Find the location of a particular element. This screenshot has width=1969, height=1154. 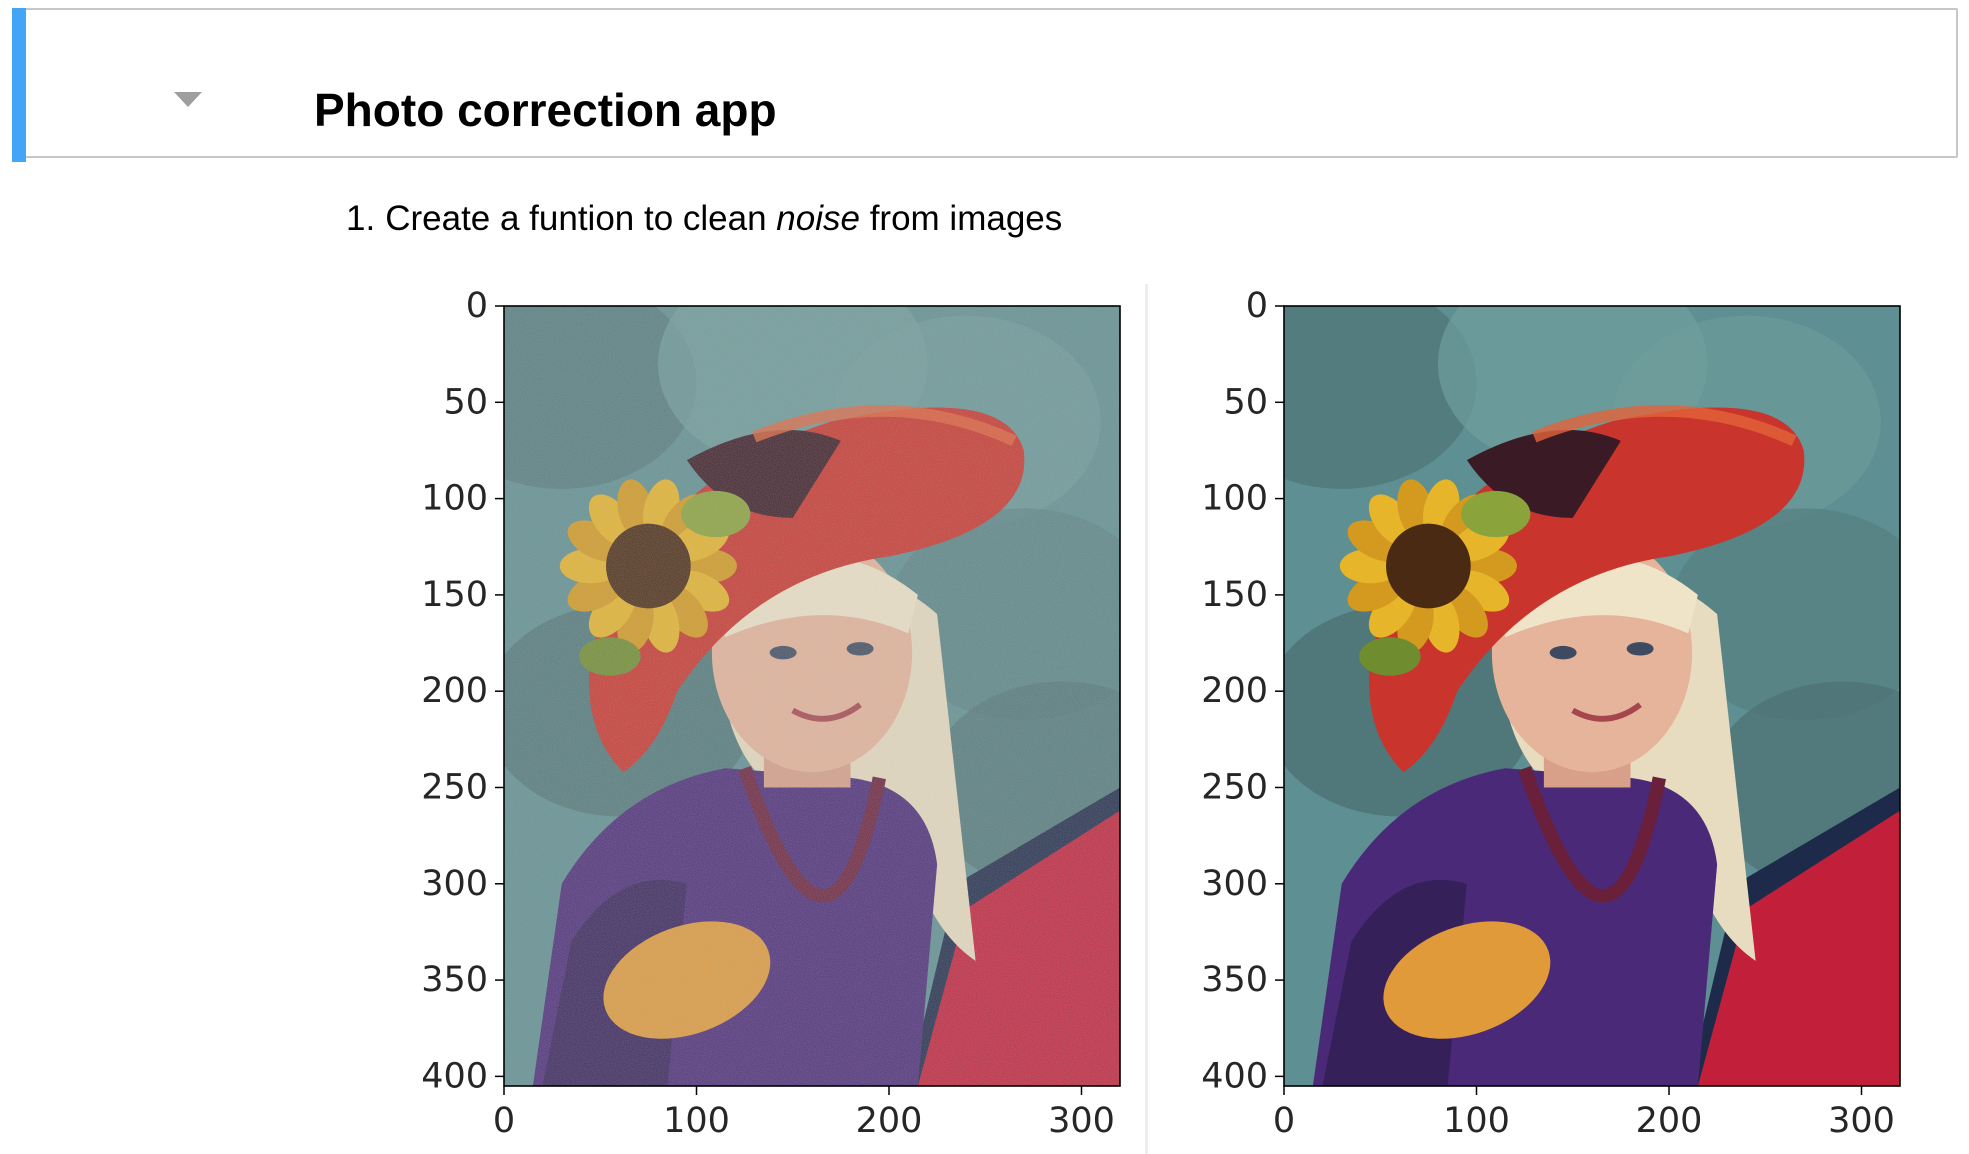

list-item-number: 1. is located at coordinates (361, 218).